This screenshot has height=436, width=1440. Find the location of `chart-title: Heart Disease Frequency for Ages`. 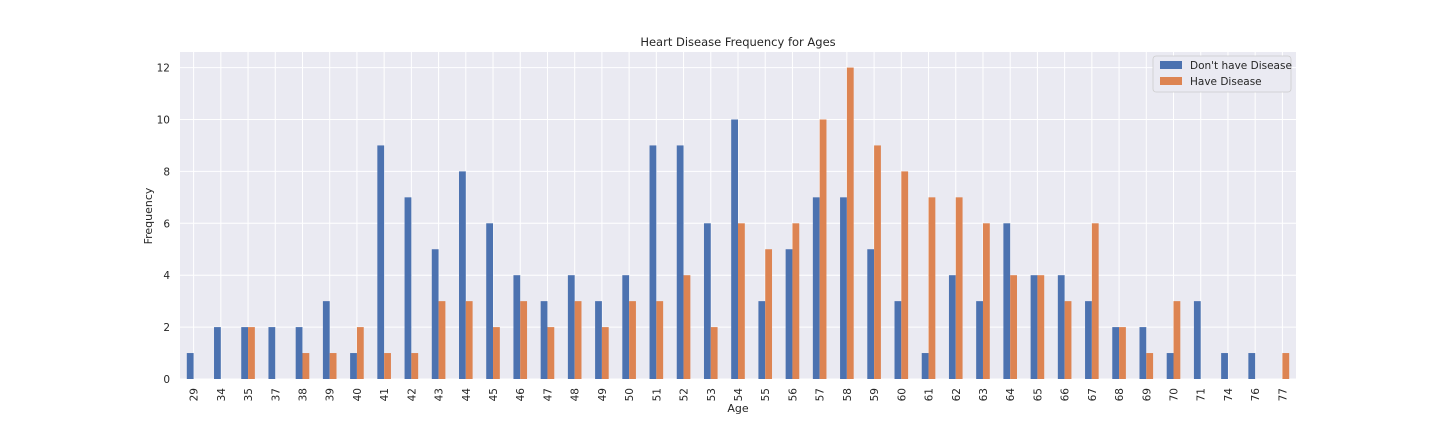

chart-title: Heart Disease Frequency for Ages is located at coordinates (737, 42).